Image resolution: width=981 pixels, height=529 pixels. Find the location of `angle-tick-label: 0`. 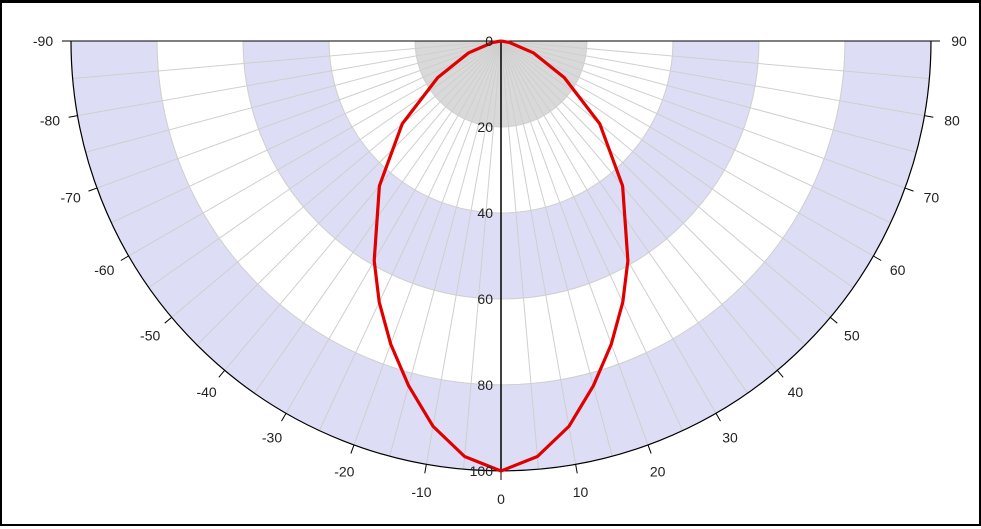

angle-tick-label: 0 is located at coordinates (501, 499).